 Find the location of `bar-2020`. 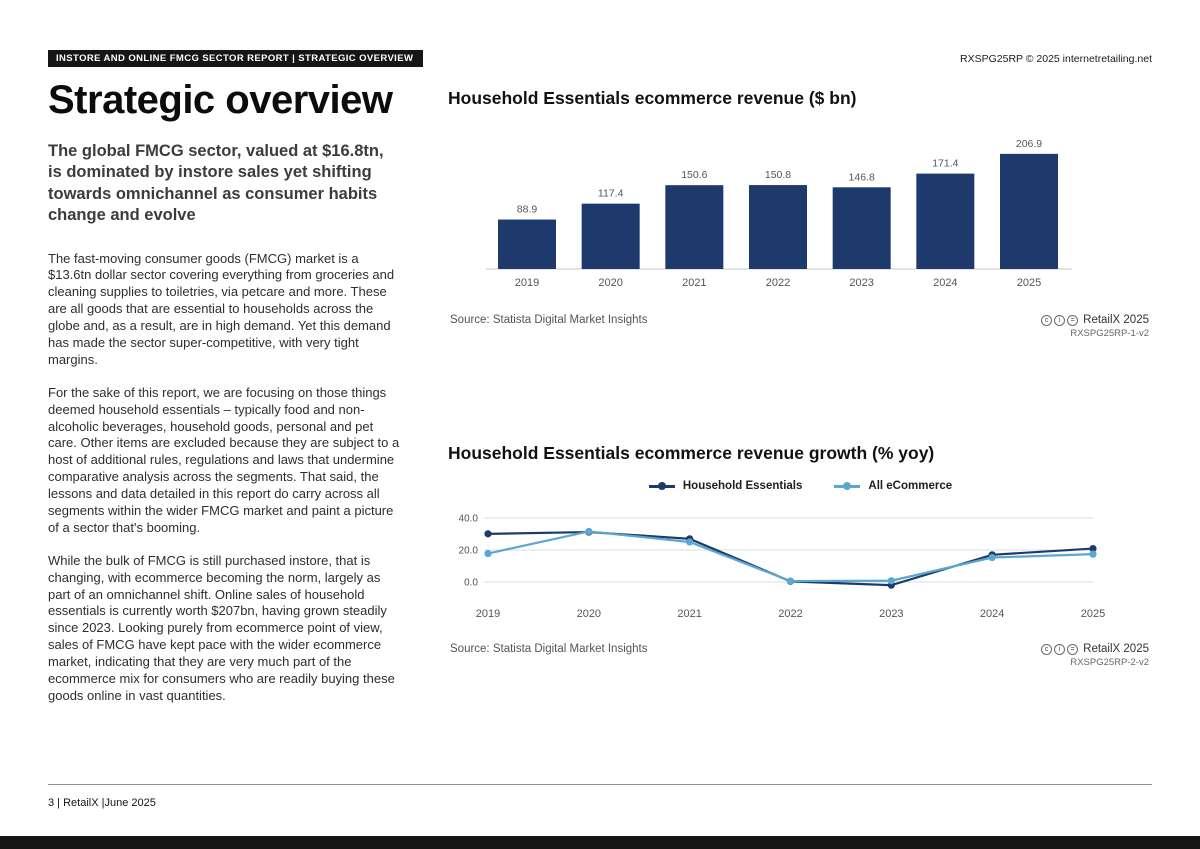

bar-2020 is located at coordinates (610, 236).